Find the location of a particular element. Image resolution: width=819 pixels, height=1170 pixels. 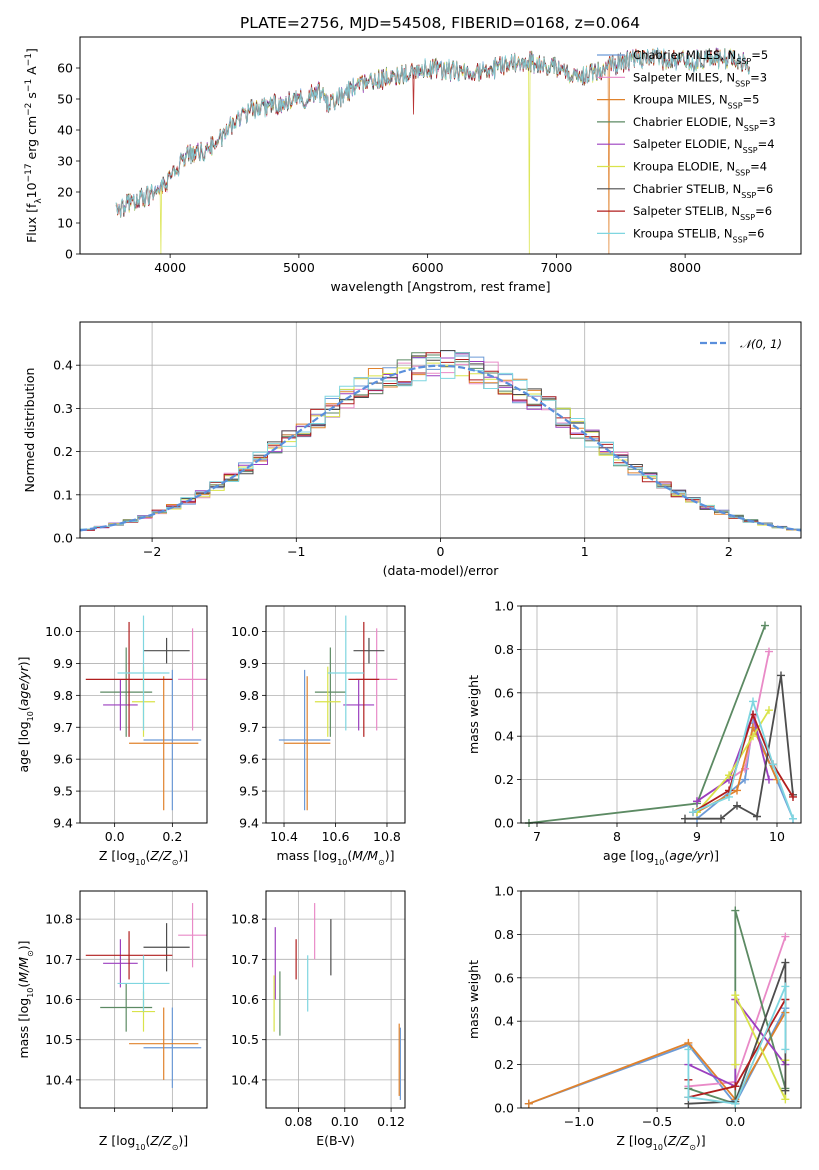

y-axis-label: Flux [fλ10−17 erg cm−2 s−1 A−1] is located at coordinates (34, 145).